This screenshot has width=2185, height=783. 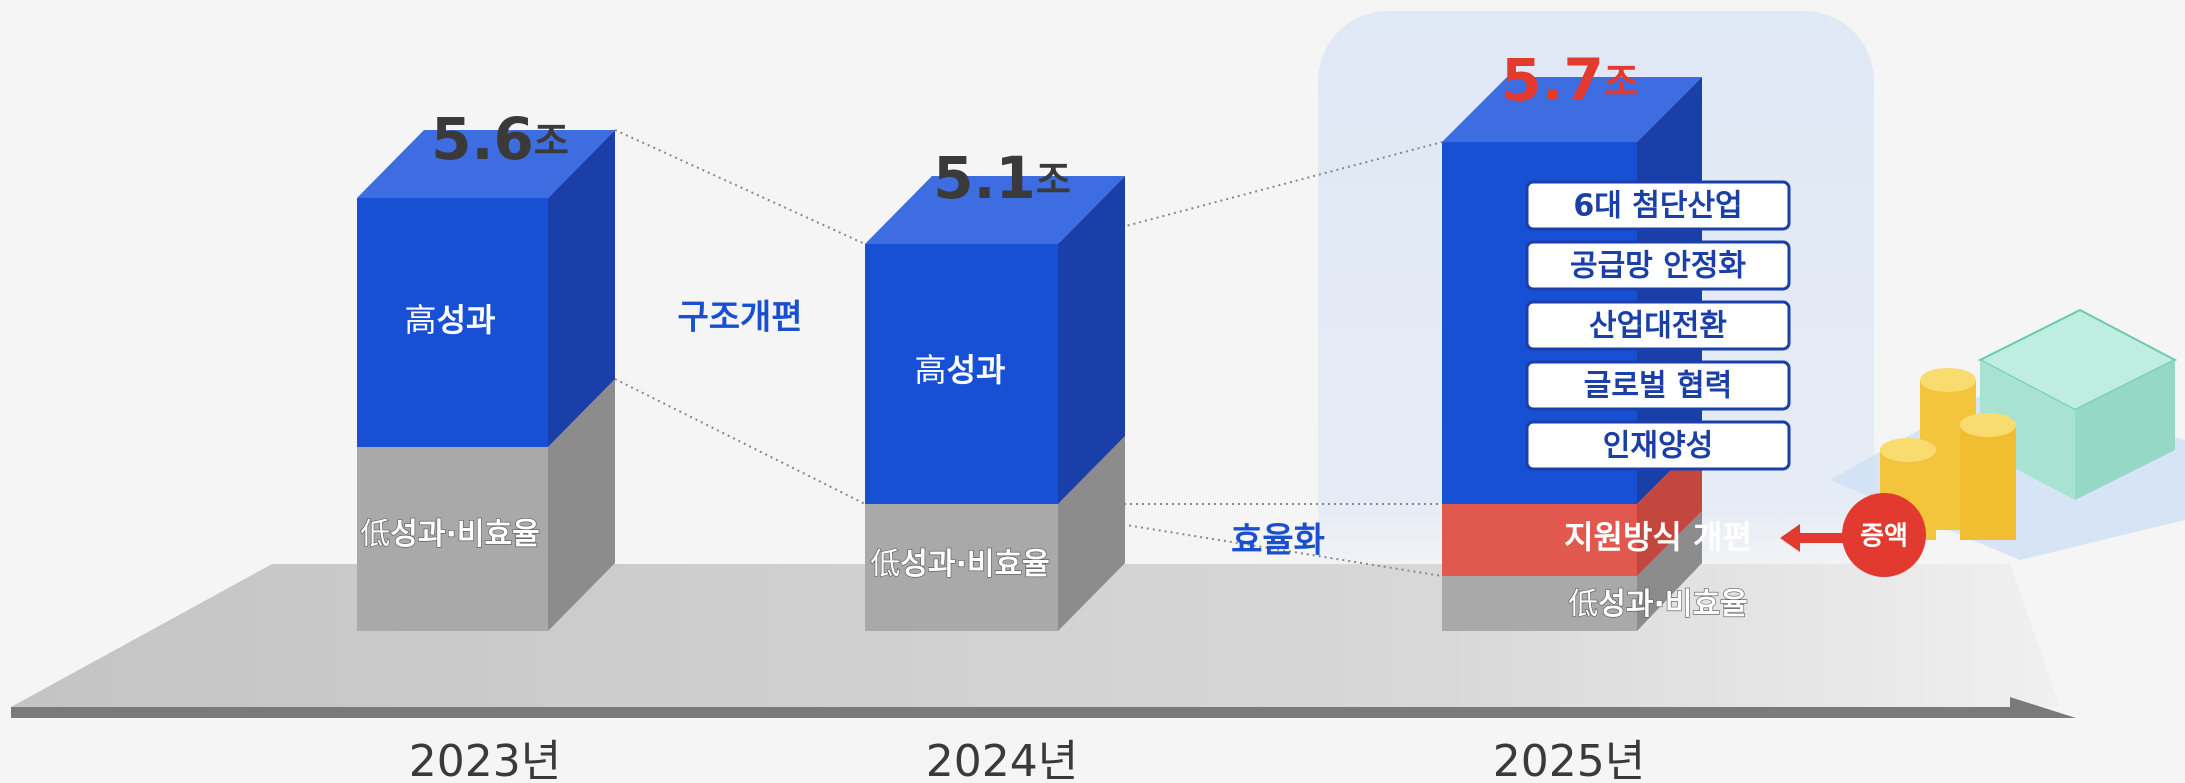 I want to click on increase-label: 증액, so click(x=1884, y=537).